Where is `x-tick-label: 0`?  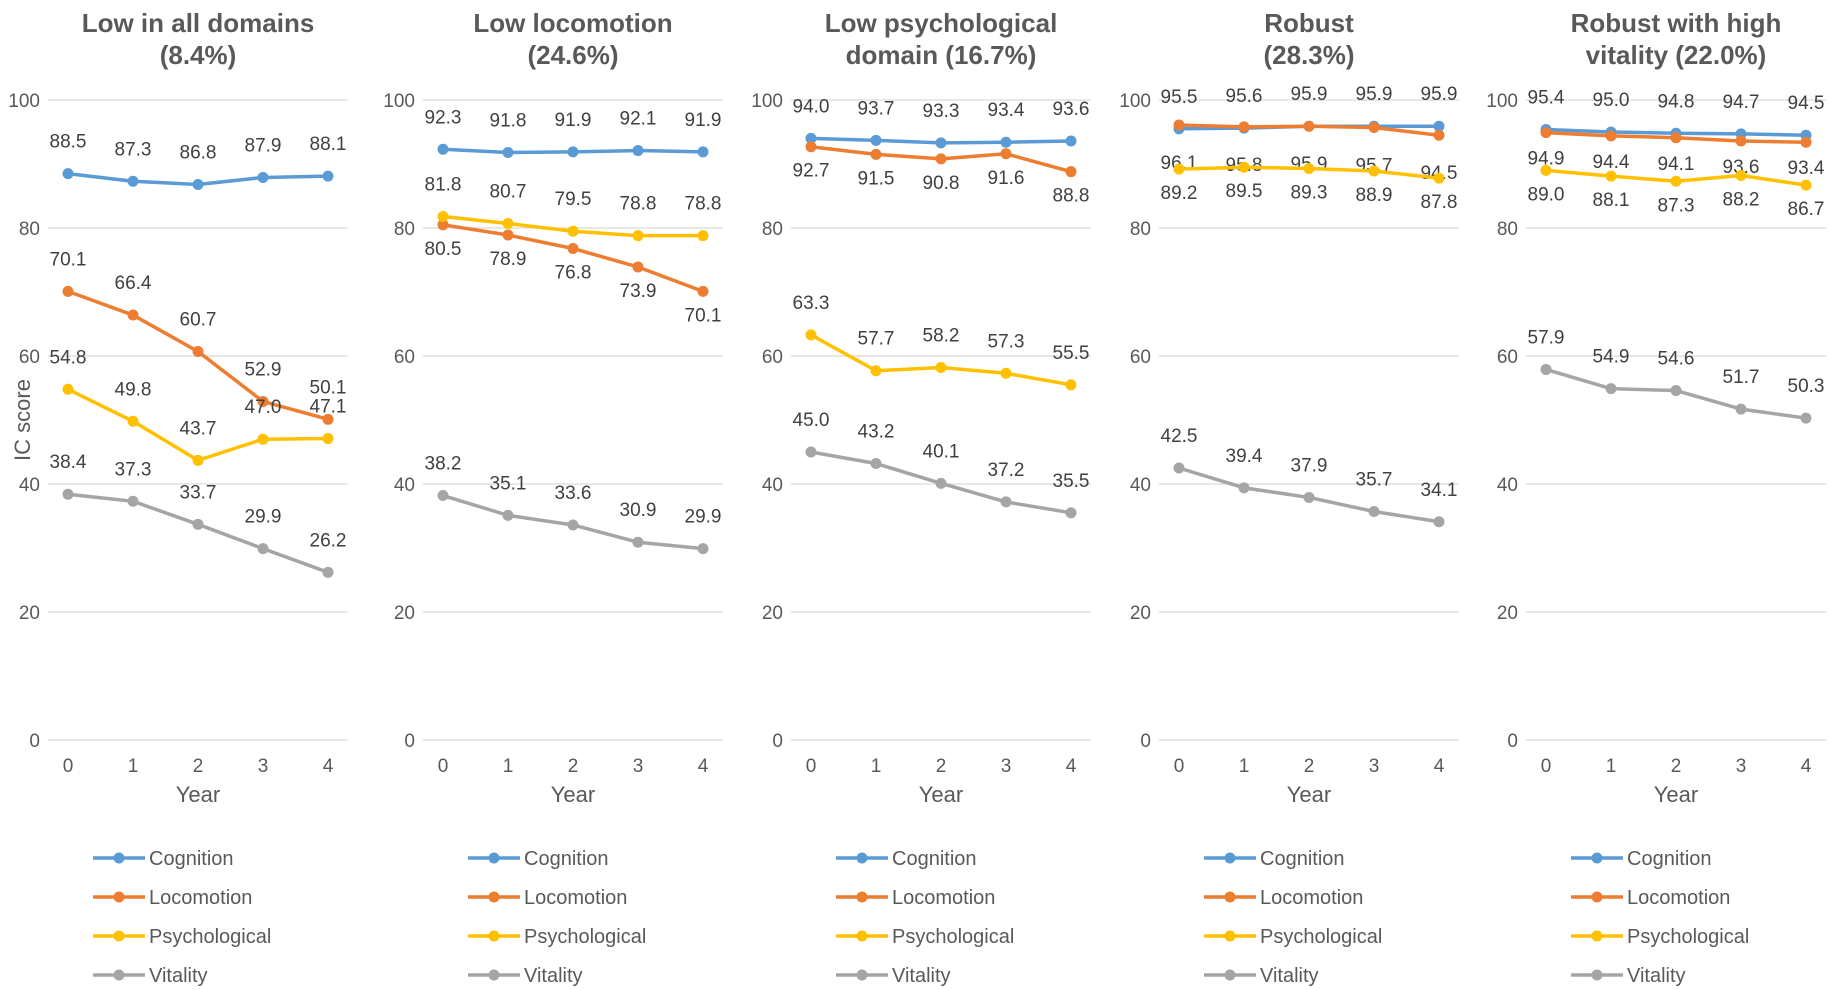
x-tick-label: 0 is located at coordinates (68, 766).